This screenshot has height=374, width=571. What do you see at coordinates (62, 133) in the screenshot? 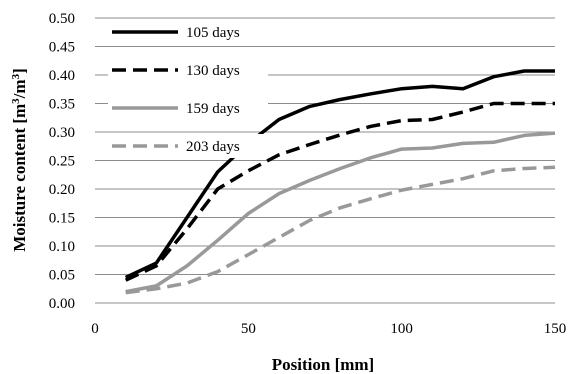
I see `y-tick-label: 0.30` at bounding box center [62, 133].